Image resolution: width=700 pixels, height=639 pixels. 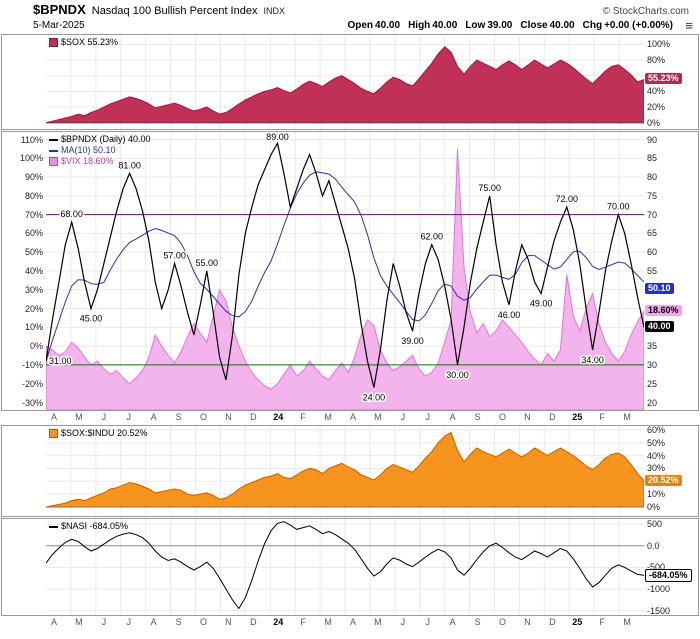 What do you see at coordinates (303, 417) in the screenshot?
I see `x-axis-label: F` at bounding box center [303, 417].